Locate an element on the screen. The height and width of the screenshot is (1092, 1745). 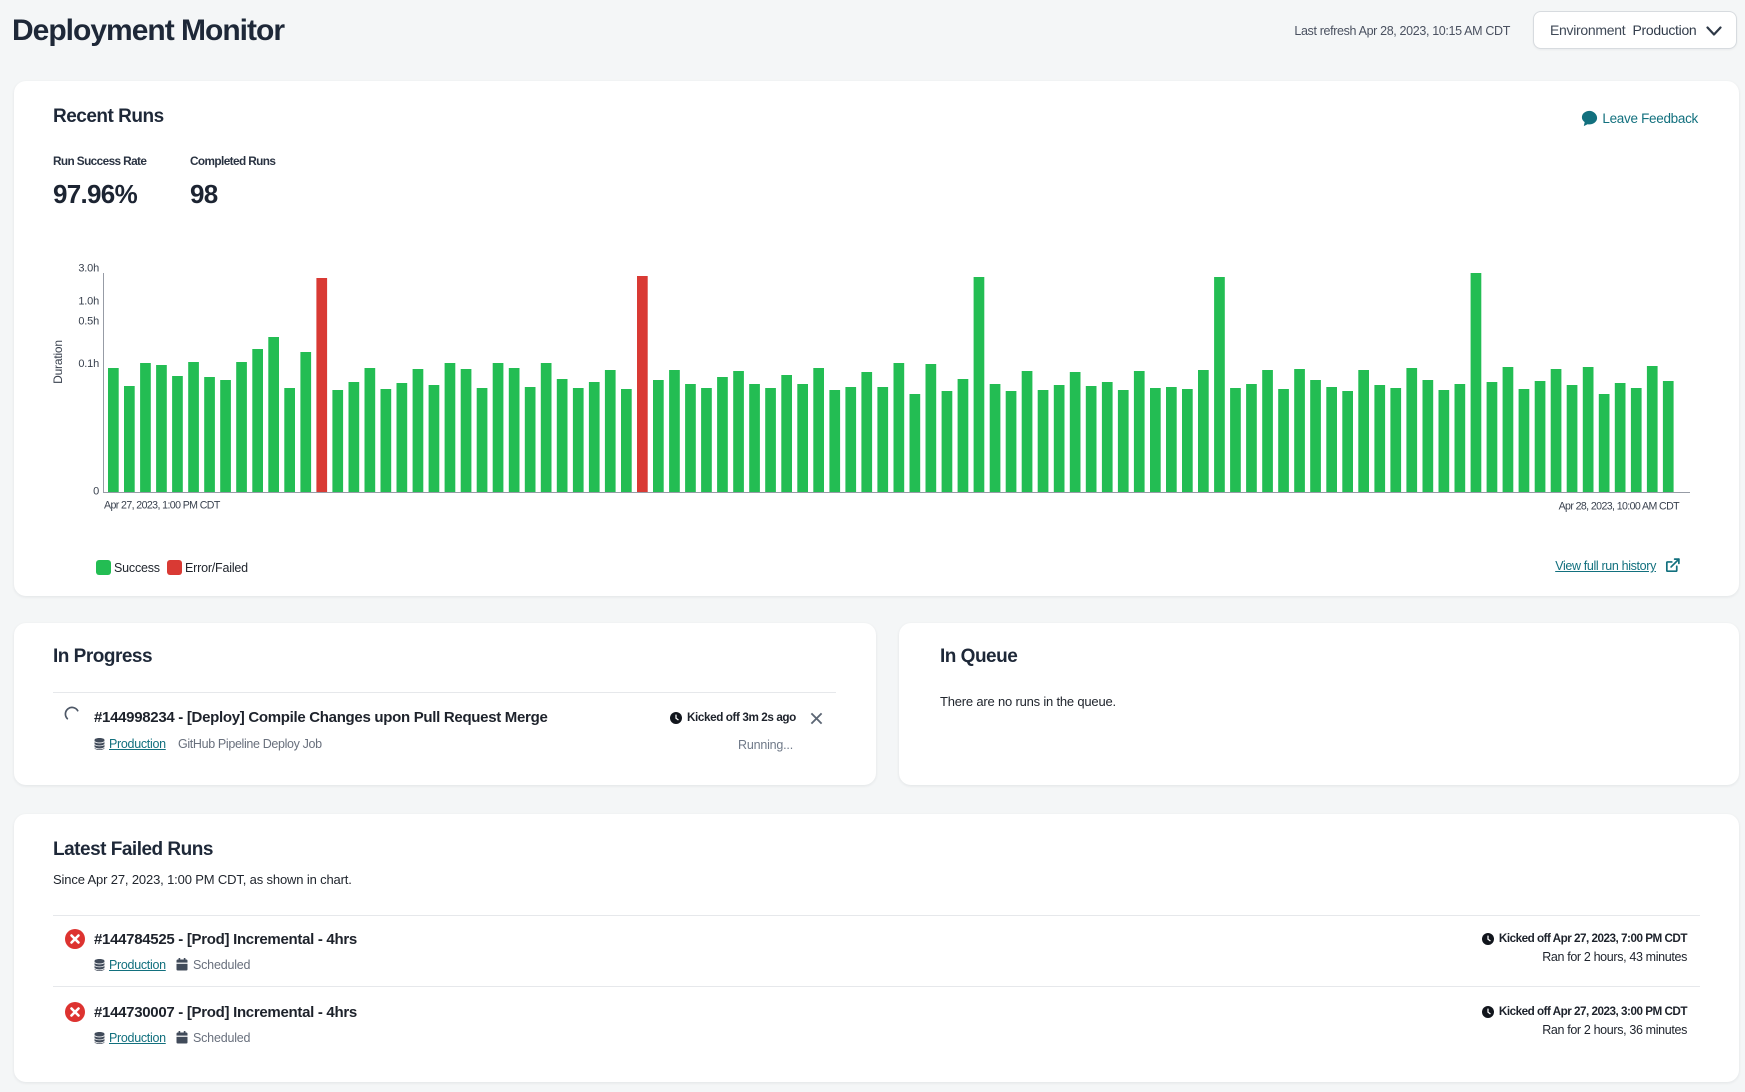
svg-text: Apr 28, 2023, 10:00 AM CDT is located at coordinates (1620, 507).